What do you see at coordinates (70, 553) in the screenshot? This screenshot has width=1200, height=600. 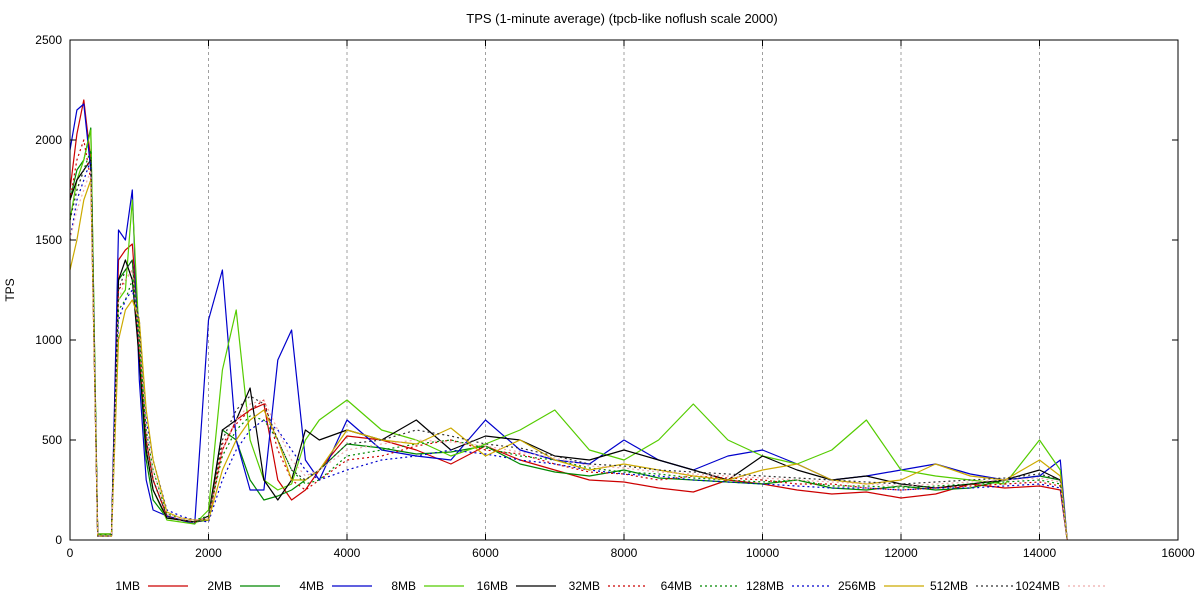 I see `x-tick-label: 0` at bounding box center [70, 553].